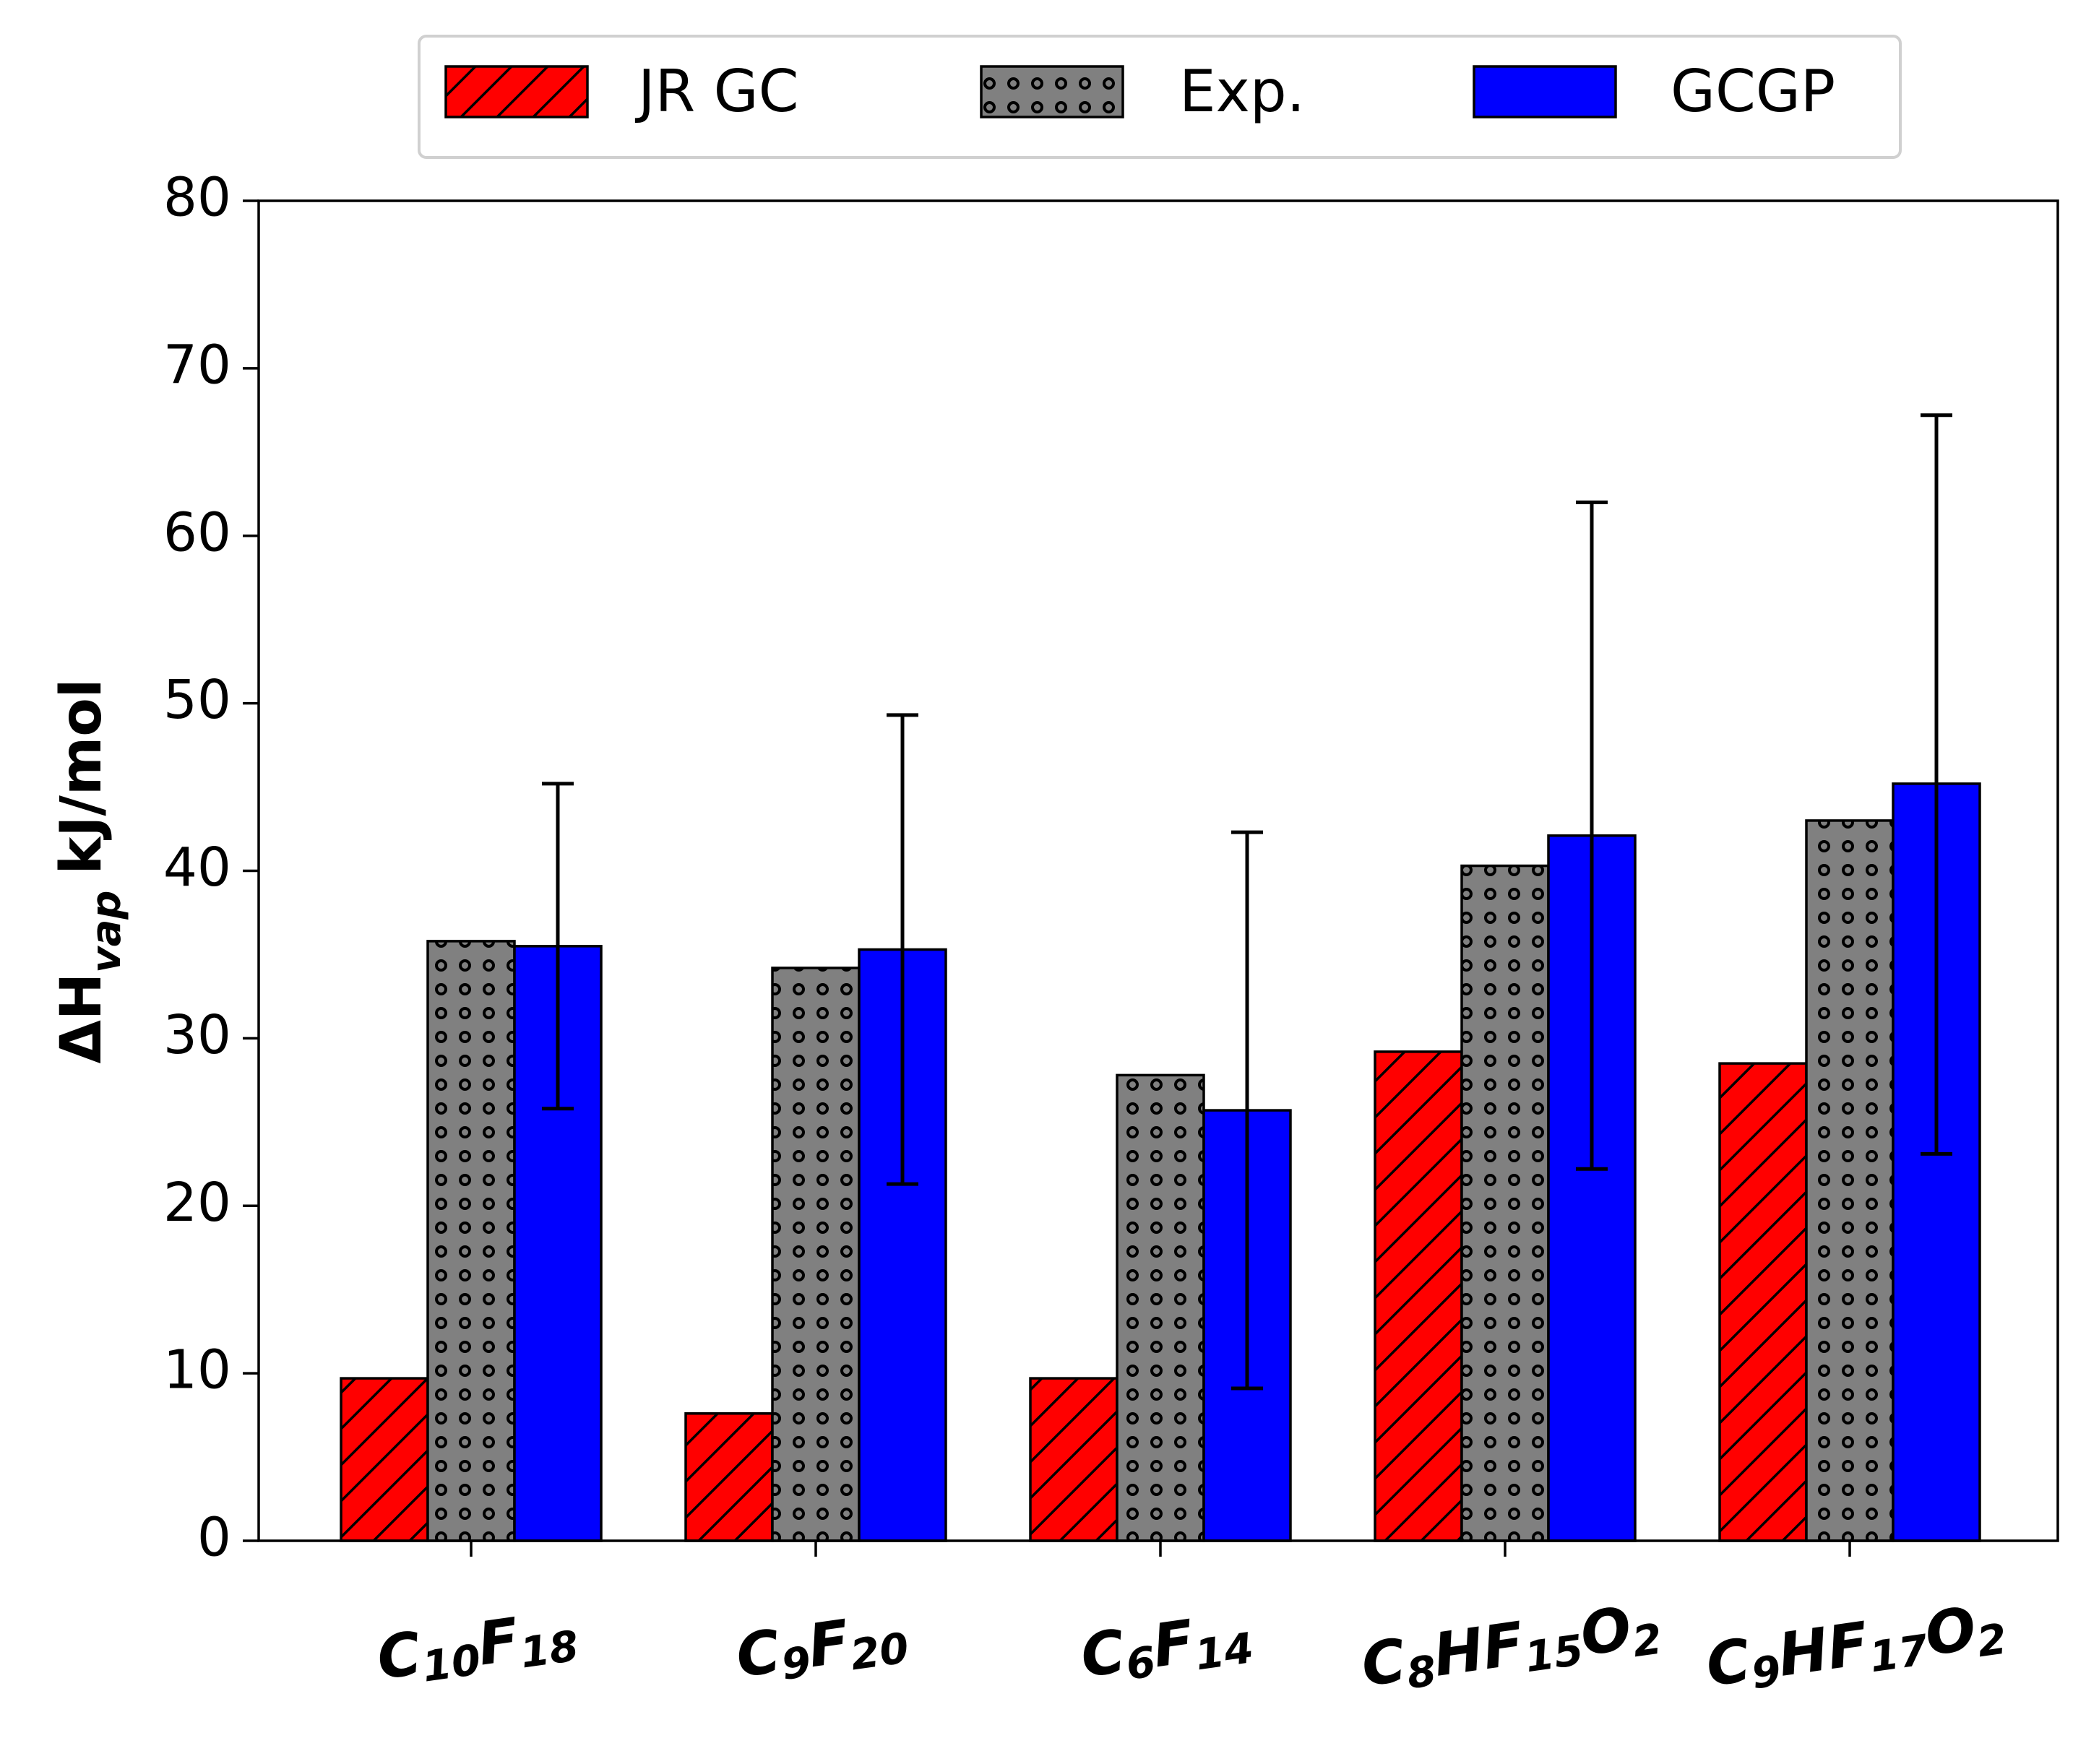  What do you see at coordinates (197, 532) in the screenshot?
I see `y-tick-label-60: 60` at bounding box center [197, 532].